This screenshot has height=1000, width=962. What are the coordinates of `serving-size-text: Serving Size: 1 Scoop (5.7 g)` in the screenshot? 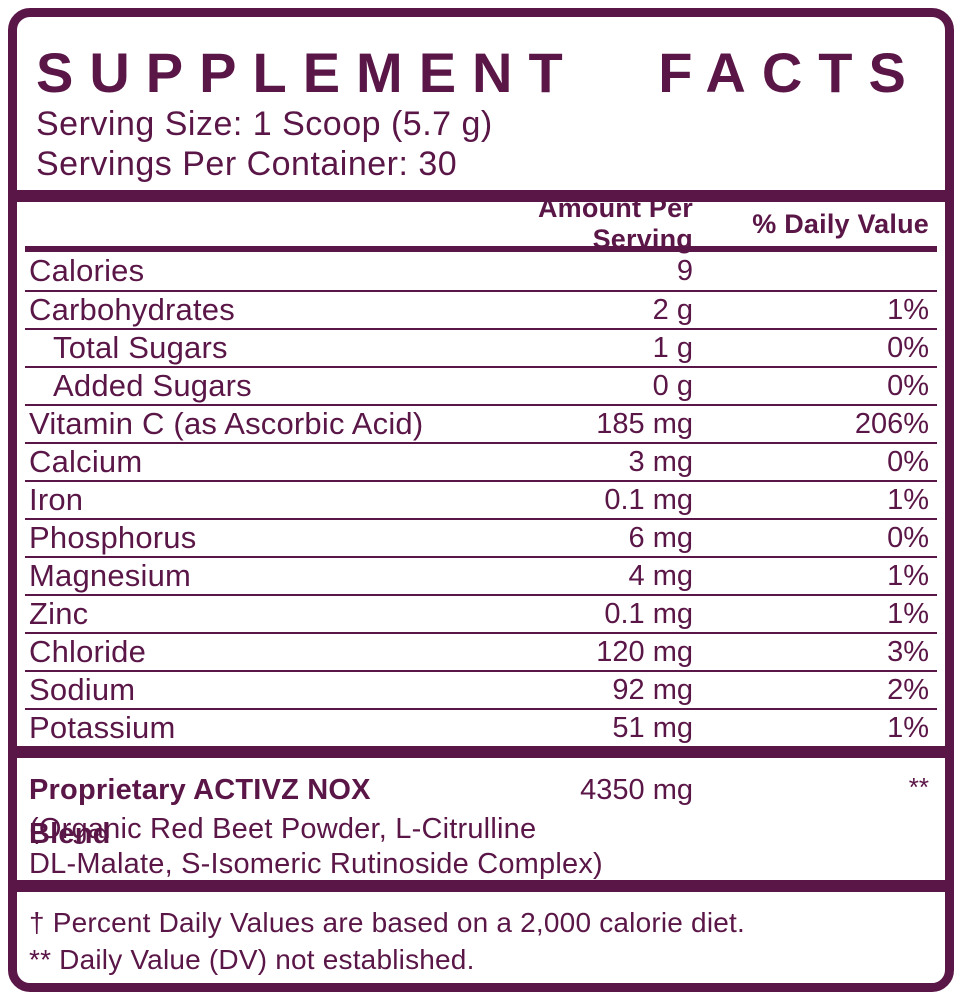 It's located at (264, 124).